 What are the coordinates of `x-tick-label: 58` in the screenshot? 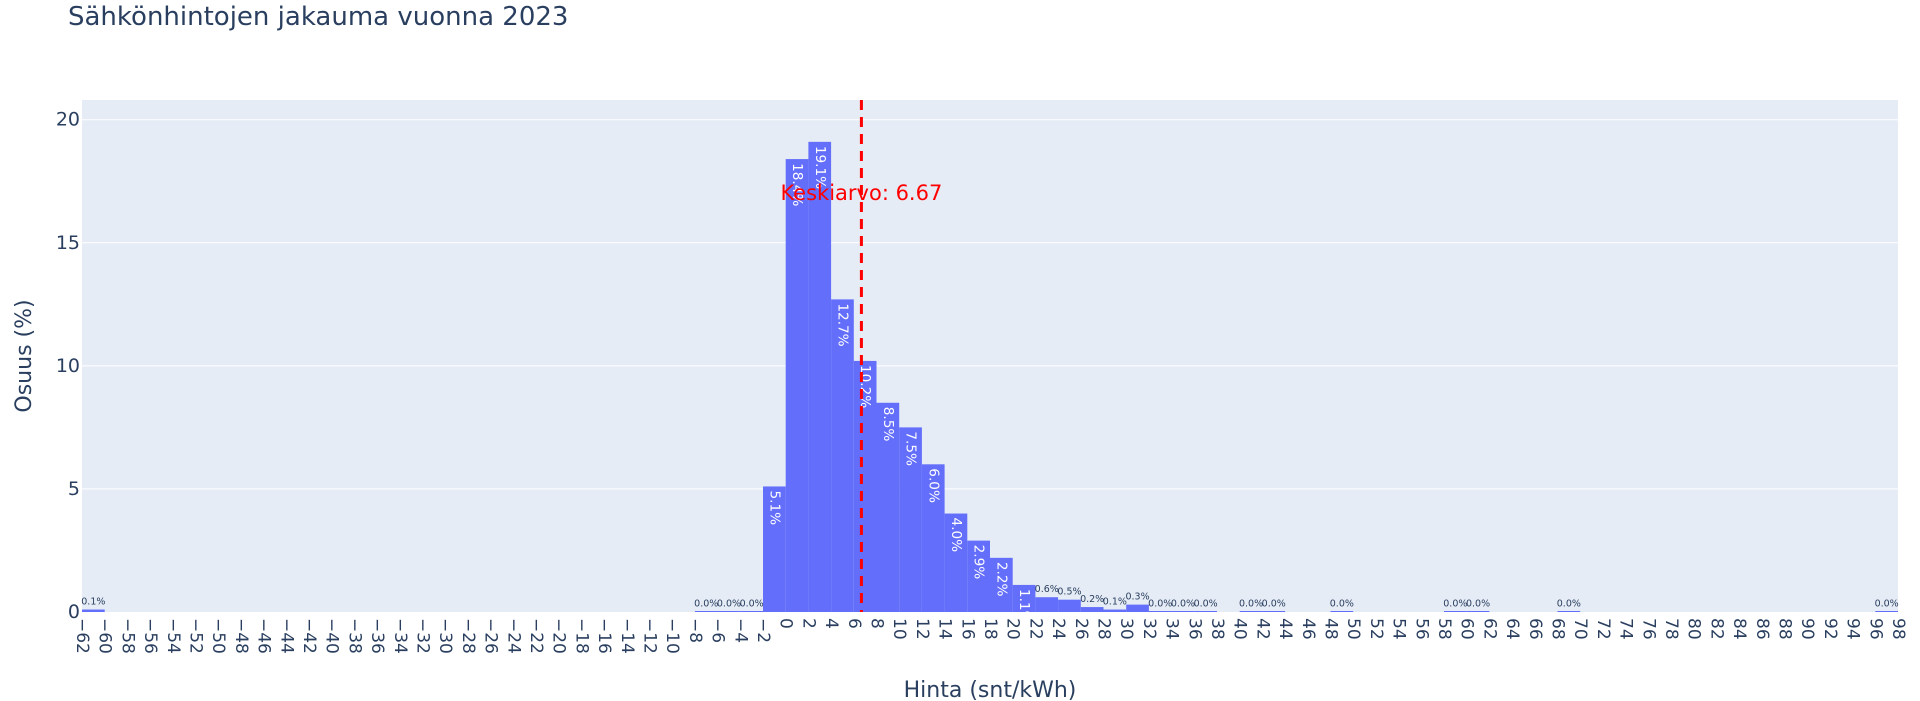 It's located at (1444, 629).